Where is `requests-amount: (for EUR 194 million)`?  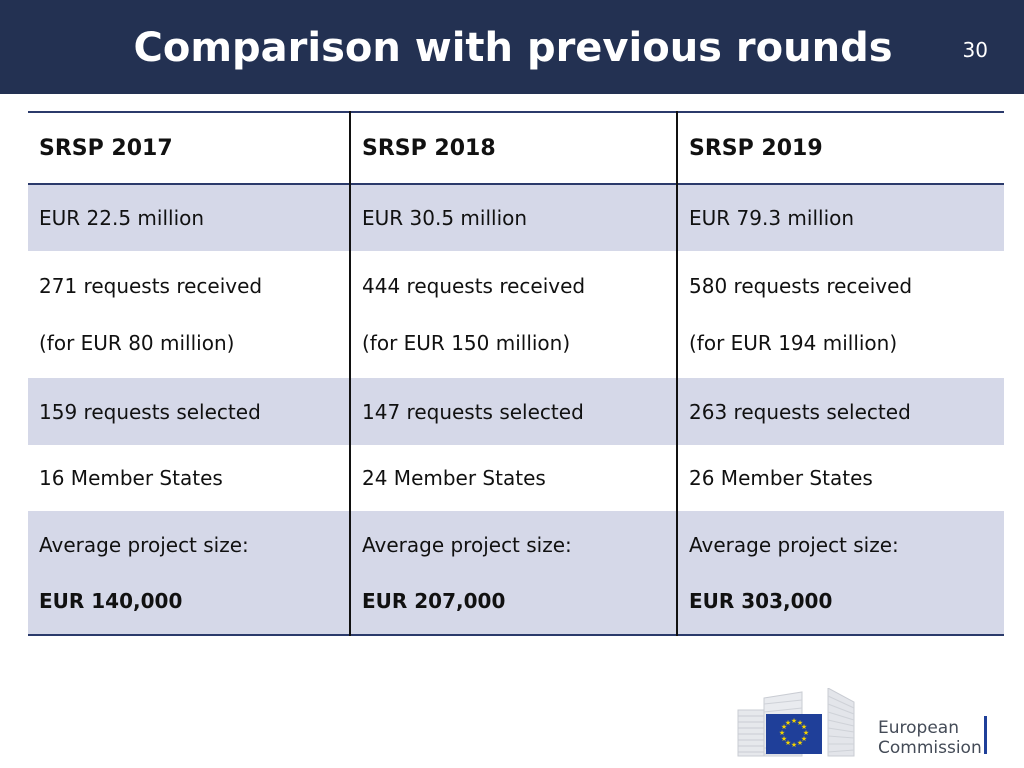 requests-amount: (for EUR 194 million) is located at coordinates (793, 343).